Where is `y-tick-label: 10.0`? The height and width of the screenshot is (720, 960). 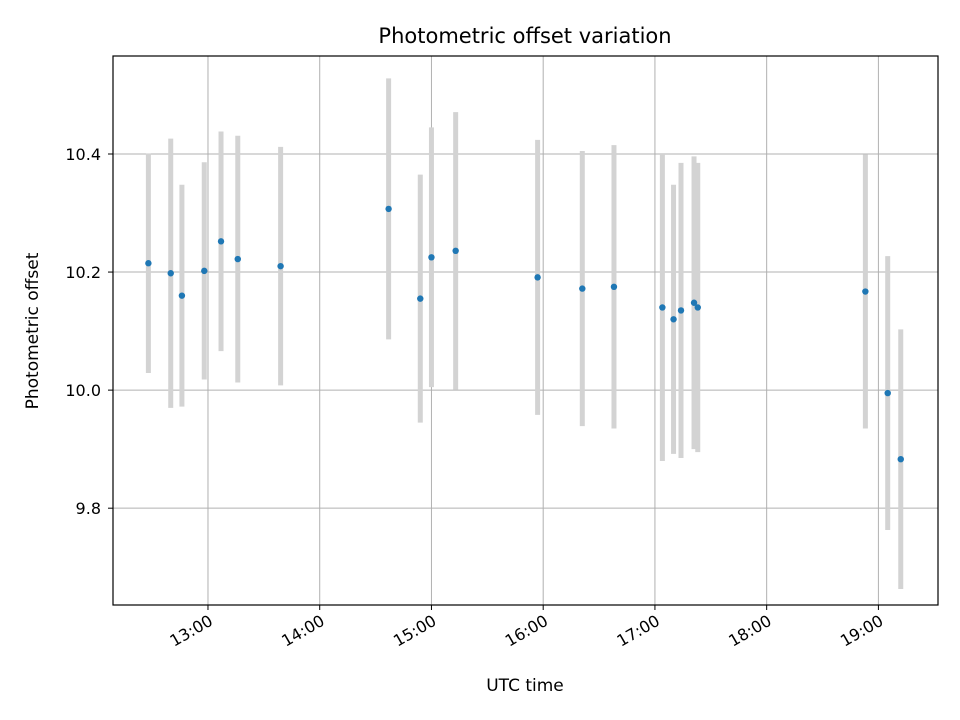
y-tick-label: 10.0 is located at coordinates (83, 390).